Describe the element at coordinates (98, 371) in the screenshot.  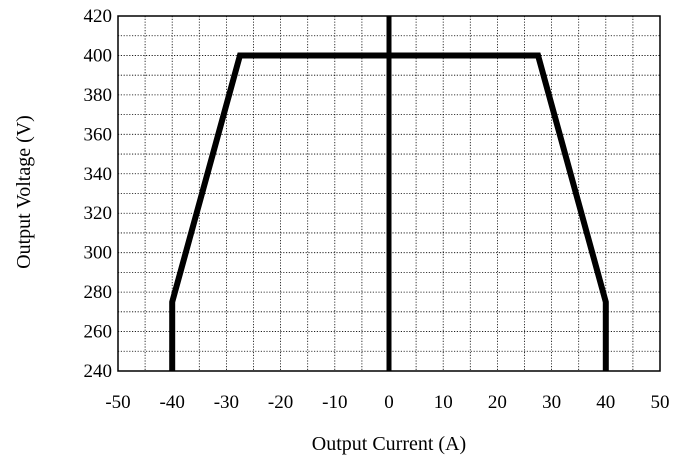
I see `y-tick-label: 240` at that location.